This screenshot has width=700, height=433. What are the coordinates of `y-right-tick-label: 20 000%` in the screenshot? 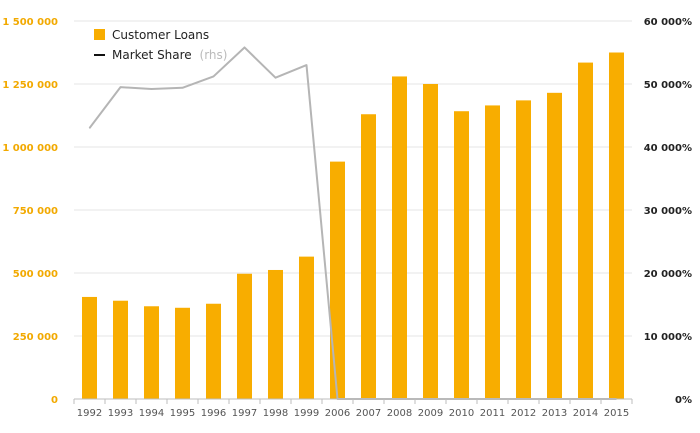 It's located at (668, 274).